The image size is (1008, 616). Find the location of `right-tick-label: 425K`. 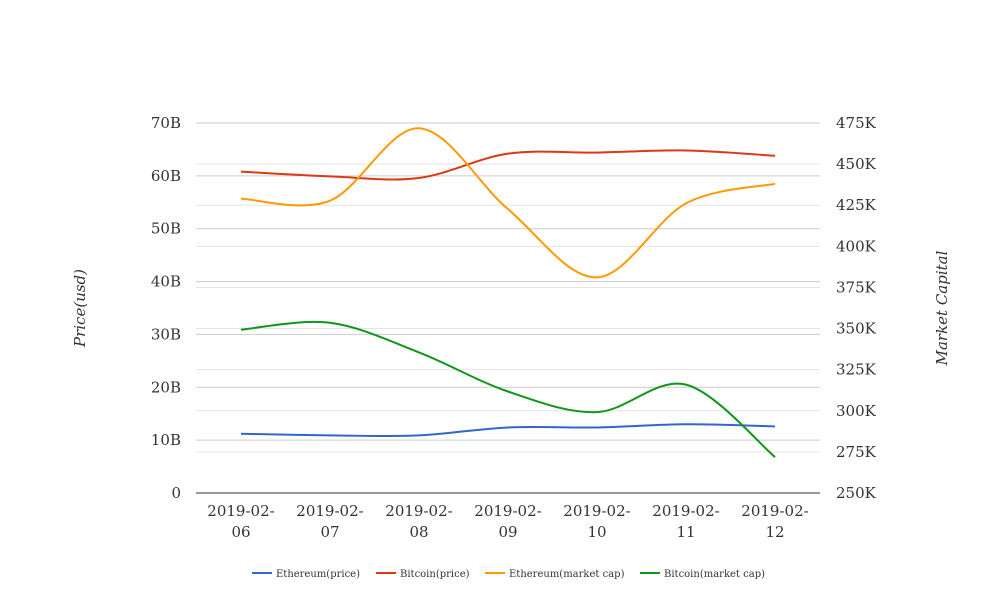

right-tick-label: 425K is located at coordinates (856, 205).